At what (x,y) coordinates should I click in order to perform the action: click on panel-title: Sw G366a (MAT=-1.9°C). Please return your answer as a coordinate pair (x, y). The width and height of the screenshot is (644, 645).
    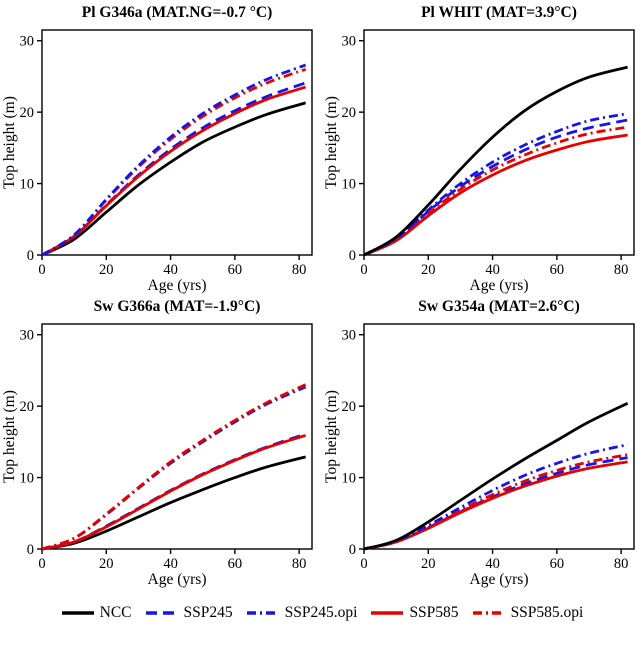
    Looking at the image, I should click on (177, 306).